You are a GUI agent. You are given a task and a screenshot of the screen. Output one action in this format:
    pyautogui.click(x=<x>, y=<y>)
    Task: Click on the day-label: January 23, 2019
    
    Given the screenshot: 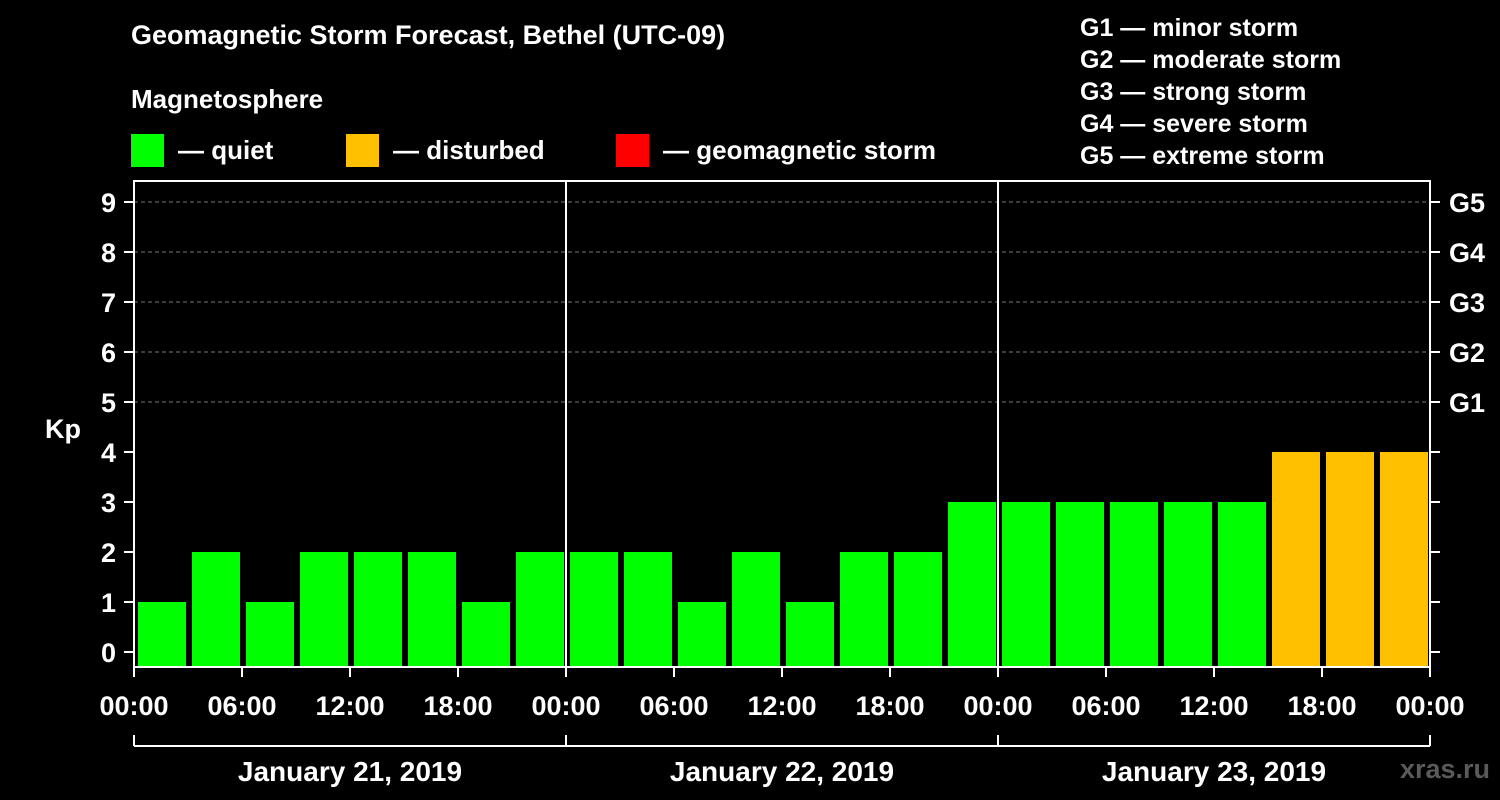 What is the action you would take?
    pyautogui.click(x=1214, y=771)
    